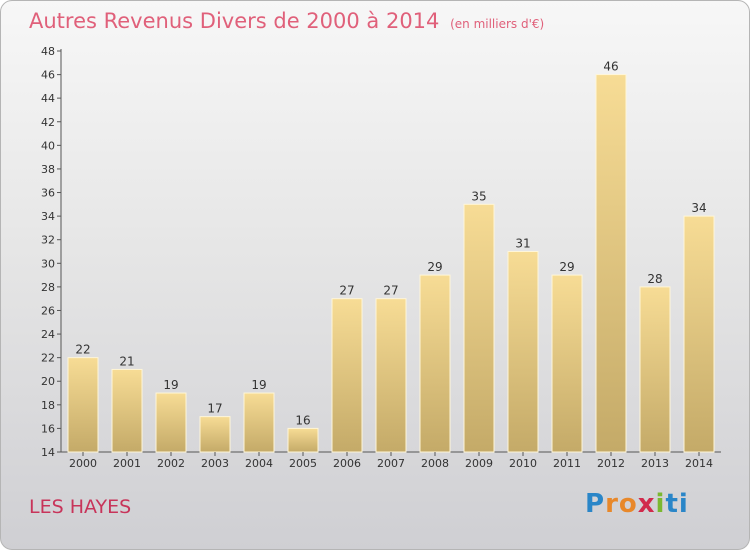 The height and width of the screenshot is (550, 750). I want to click on logo-letter: i, so click(660, 504).